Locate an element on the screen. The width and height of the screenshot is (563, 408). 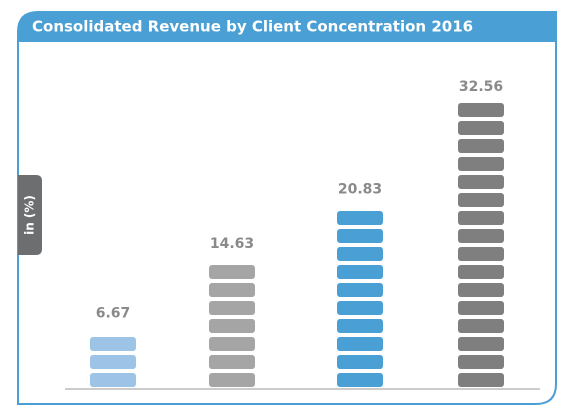
y-axis-label: in (%) is located at coordinates (30, 215).